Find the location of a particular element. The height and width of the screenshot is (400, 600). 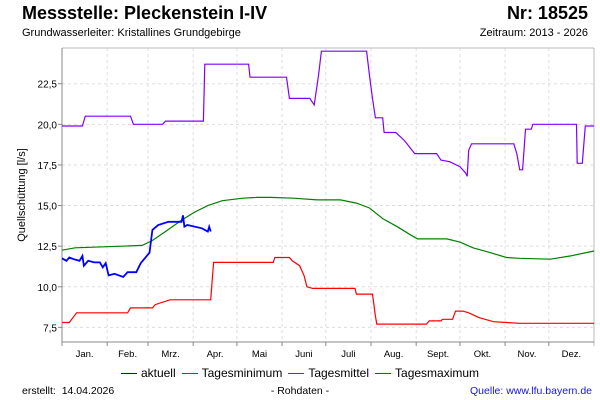

y-tick-label: 20,0 is located at coordinates (48, 125).